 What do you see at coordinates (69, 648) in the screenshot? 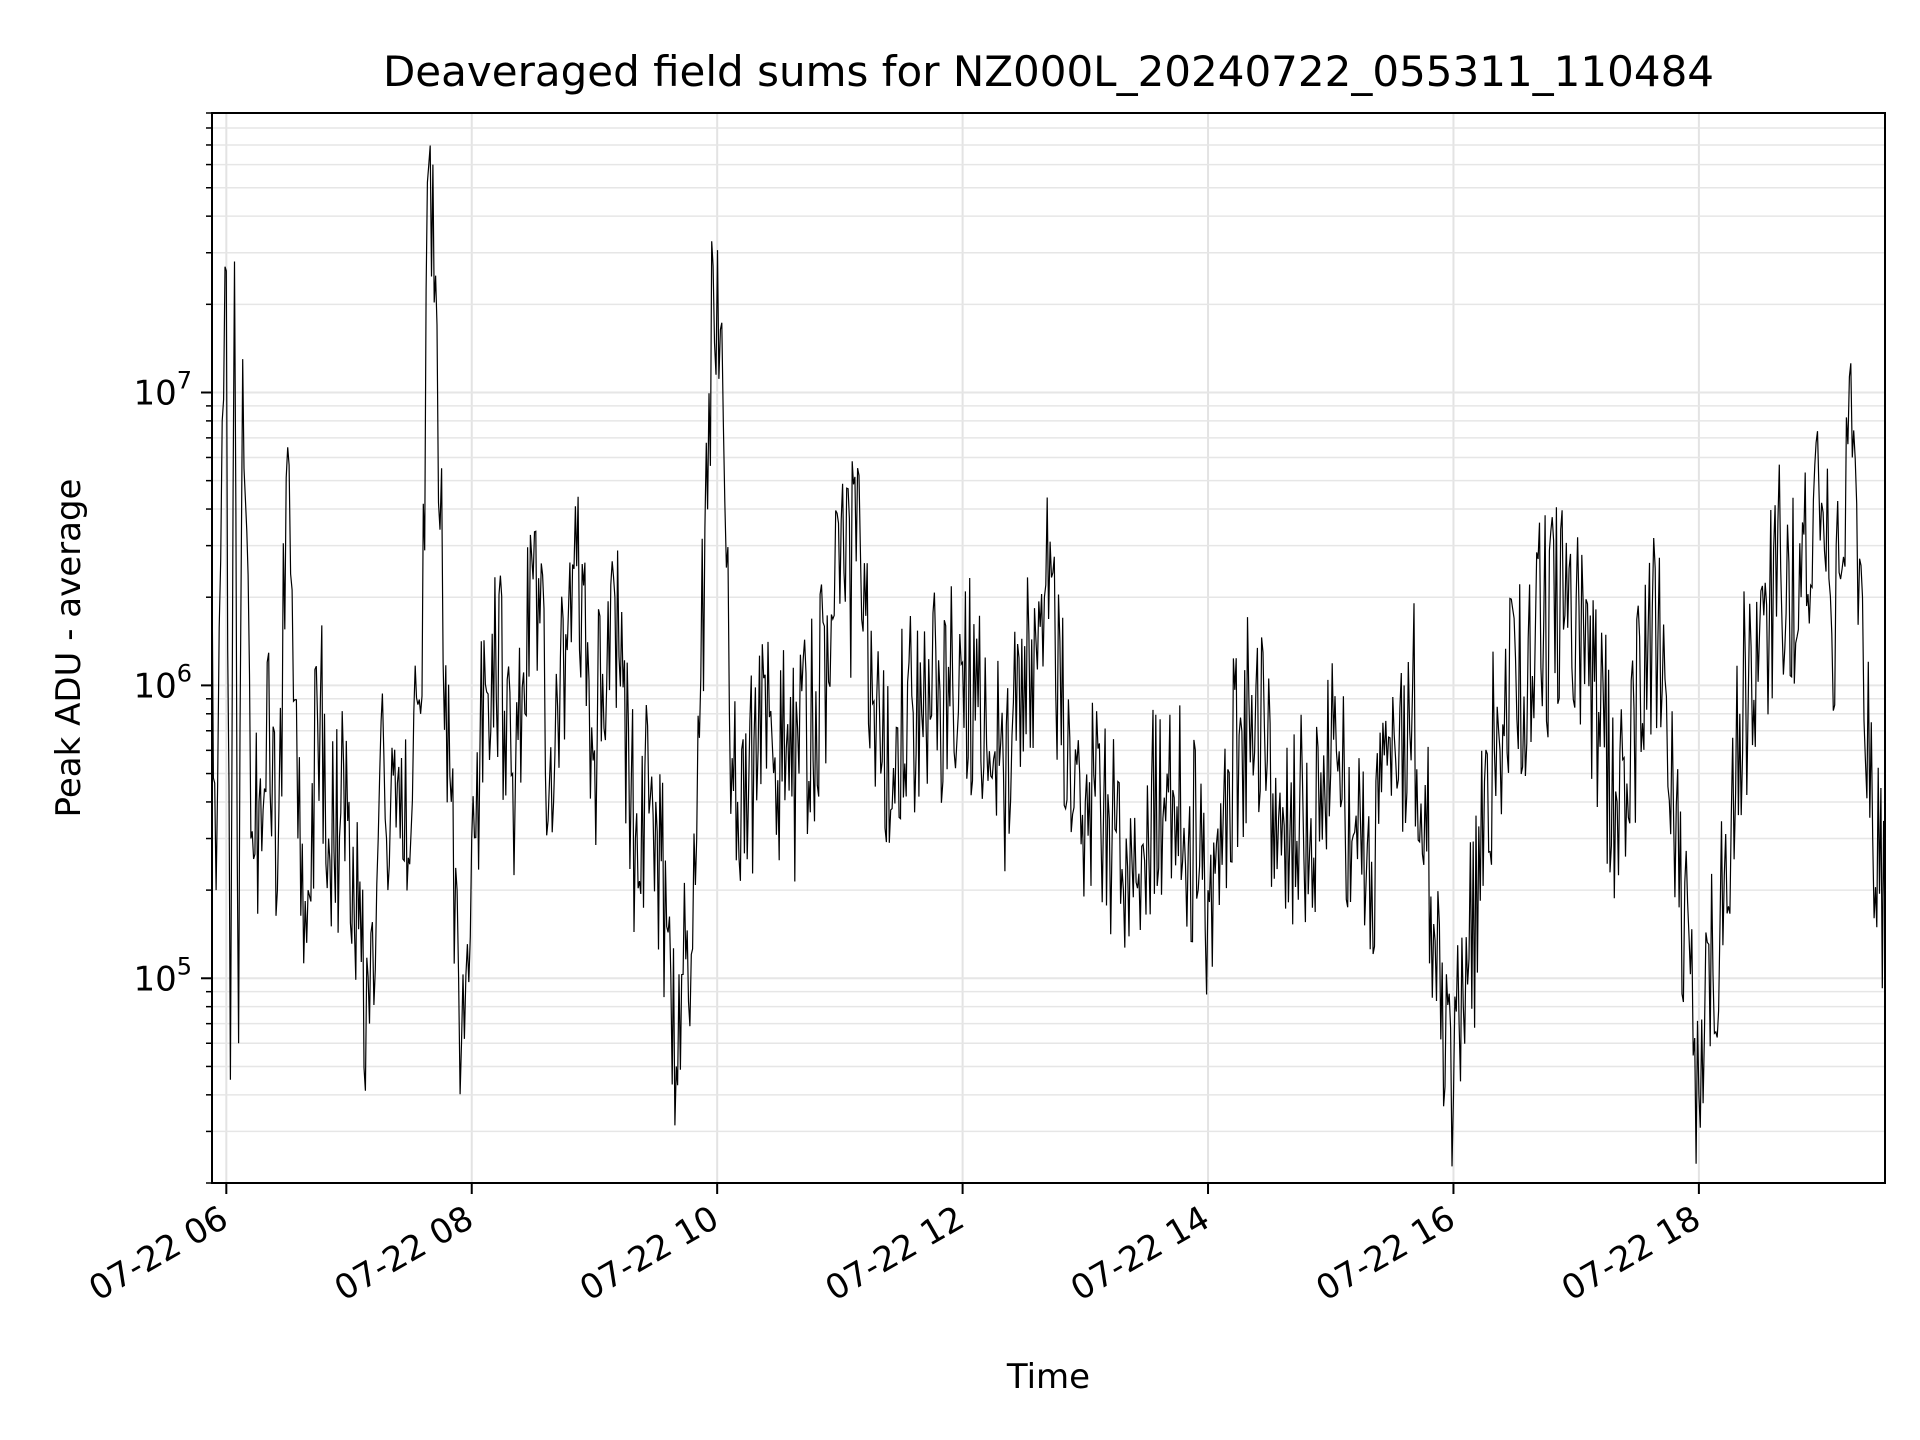
I see `y-axis-label: Peak ADU - average` at bounding box center [69, 648].